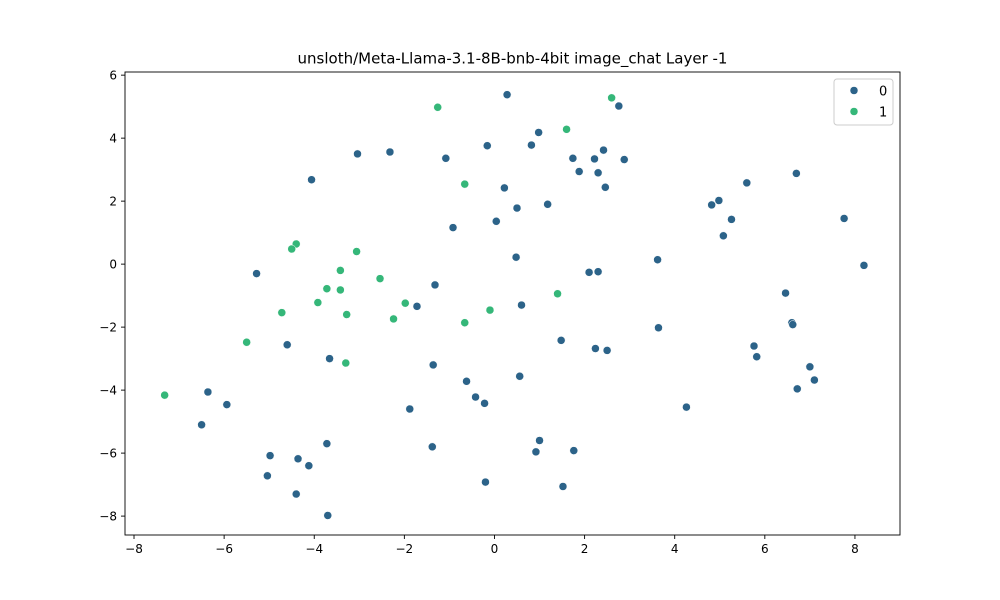  What do you see at coordinates (113, 202) in the screenshot?
I see `y-tick-label: 2` at bounding box center [113, 202].